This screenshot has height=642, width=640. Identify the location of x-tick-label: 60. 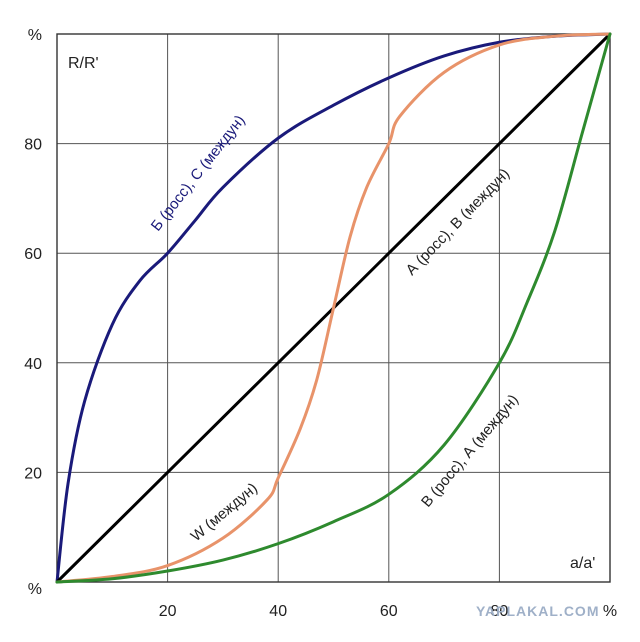
(389, 611).